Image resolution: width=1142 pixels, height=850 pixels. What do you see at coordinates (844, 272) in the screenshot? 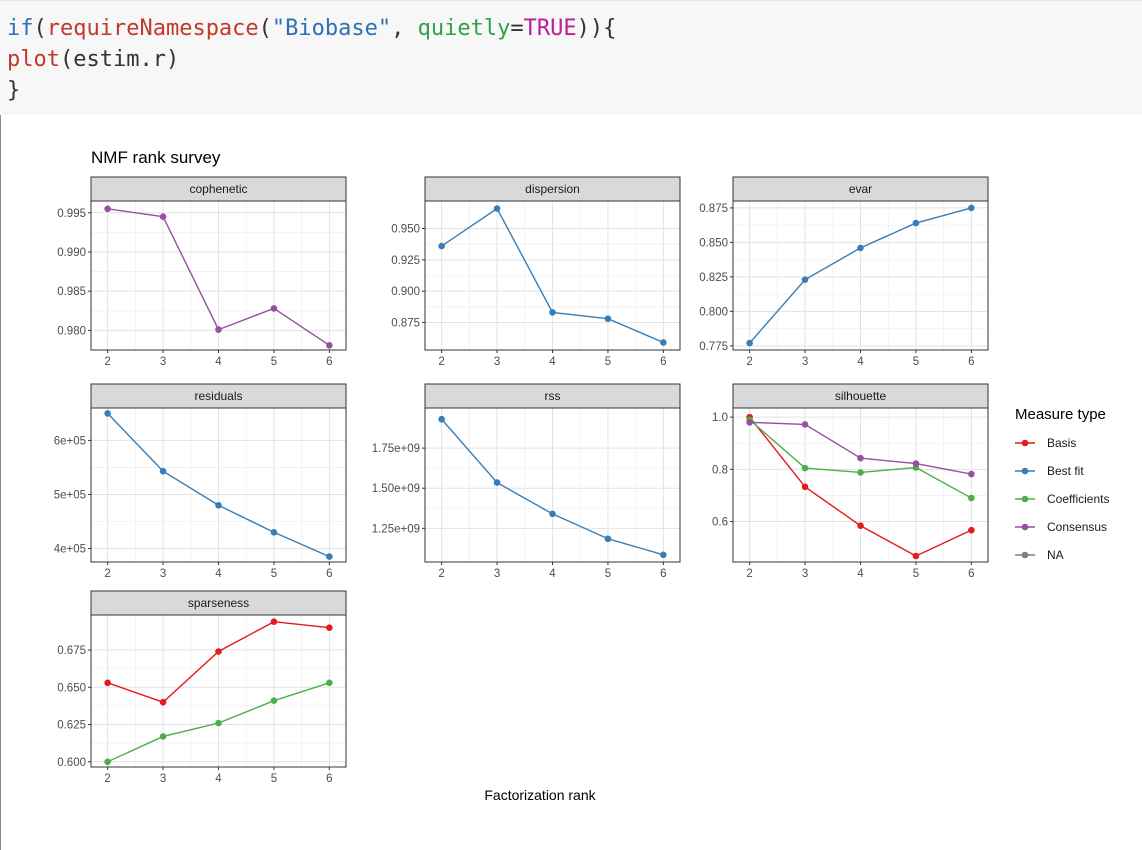
I see `panel-evar: evar 0.775 0.800 0.825 0.850 0.875 2 3 4 5 6` at bounding box center [844, 272].